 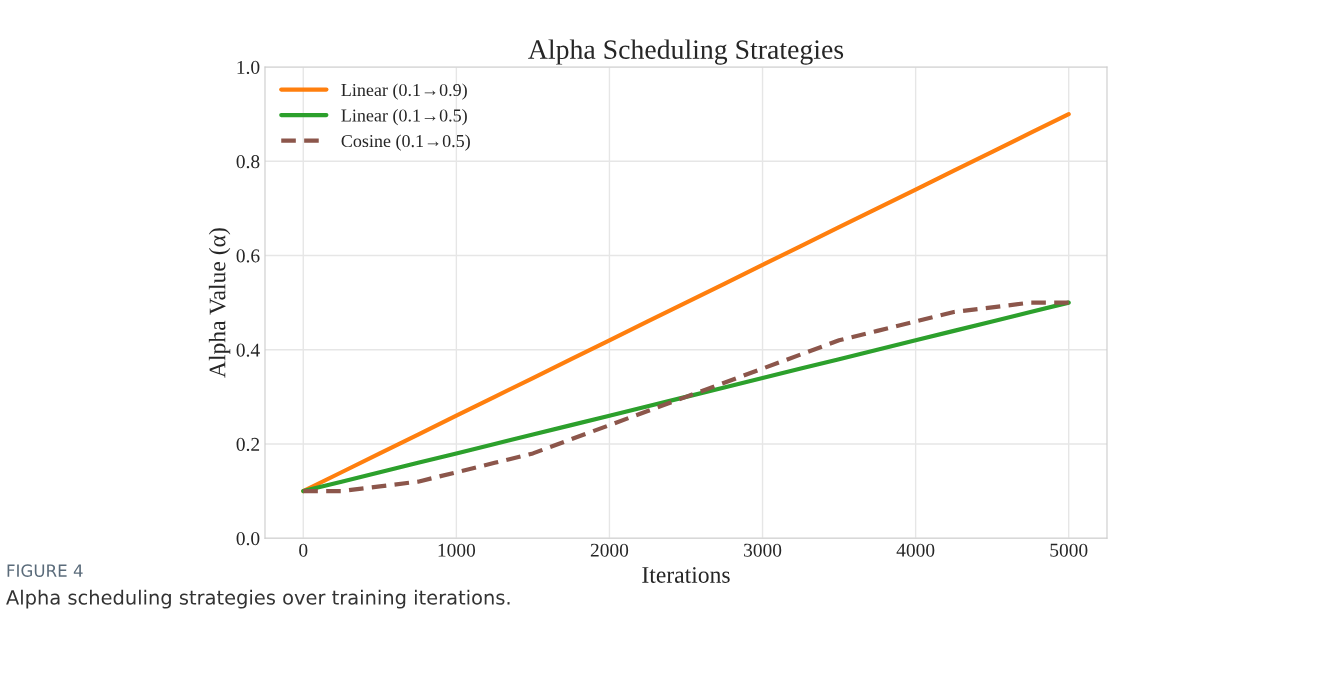 What do you see at coordinates (248, 256) in the screenshot?
I see `y-tick-label: 0.6` at bounding box center [248, 256].